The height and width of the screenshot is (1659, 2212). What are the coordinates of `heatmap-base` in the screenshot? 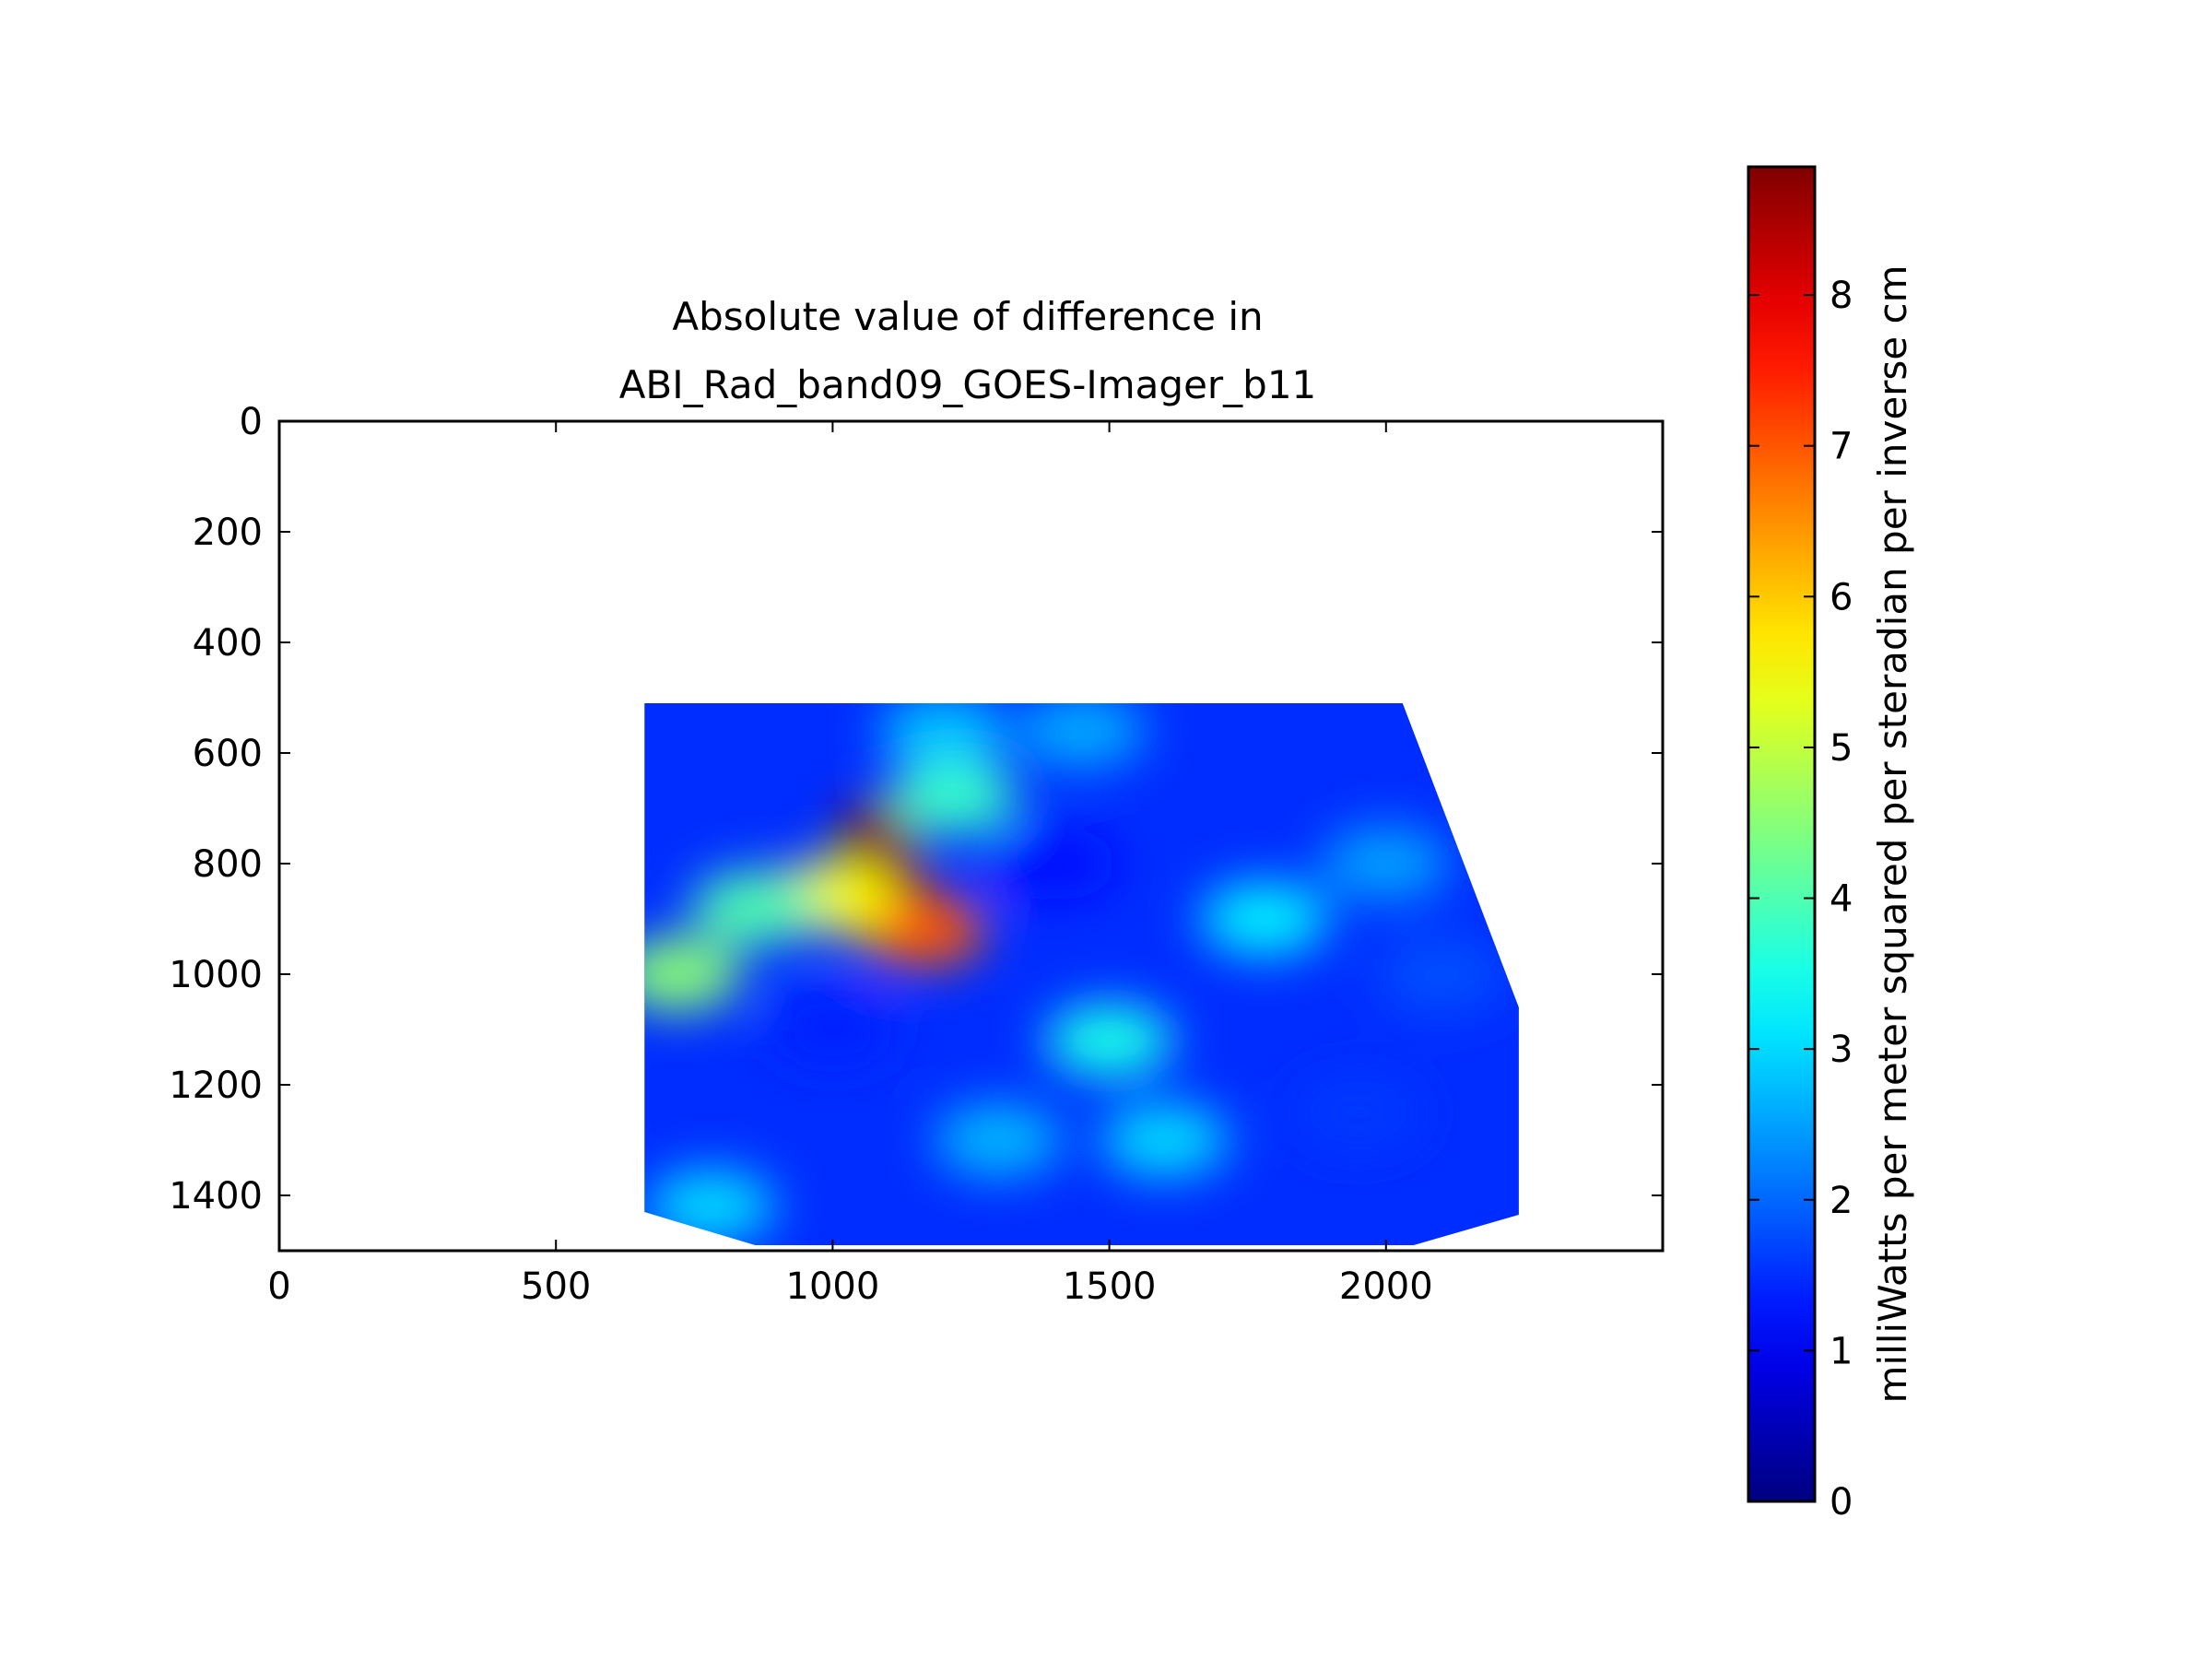 It's located at (1081, 974).